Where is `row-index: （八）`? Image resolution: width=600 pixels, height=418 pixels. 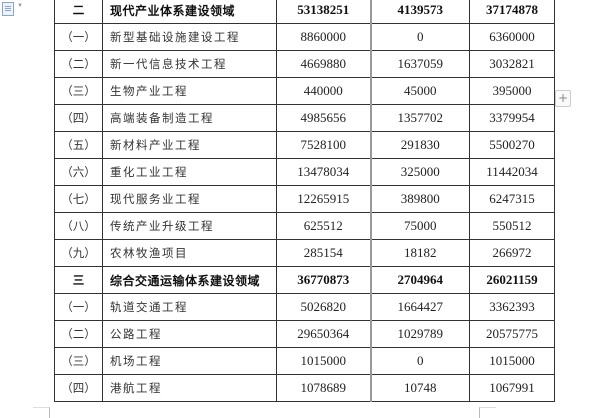 row-index: （八） is located at coordinates (78, 226).